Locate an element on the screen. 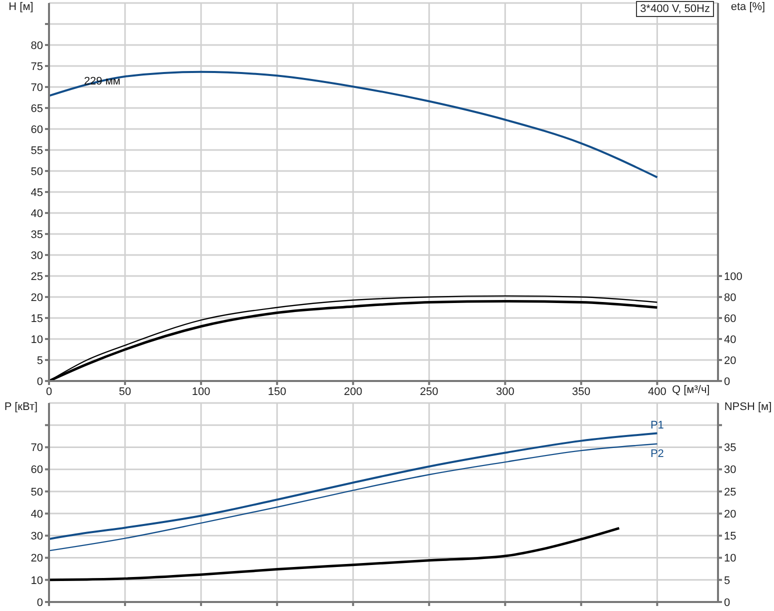  series-label: P2 is located at coordinates (657, 454).